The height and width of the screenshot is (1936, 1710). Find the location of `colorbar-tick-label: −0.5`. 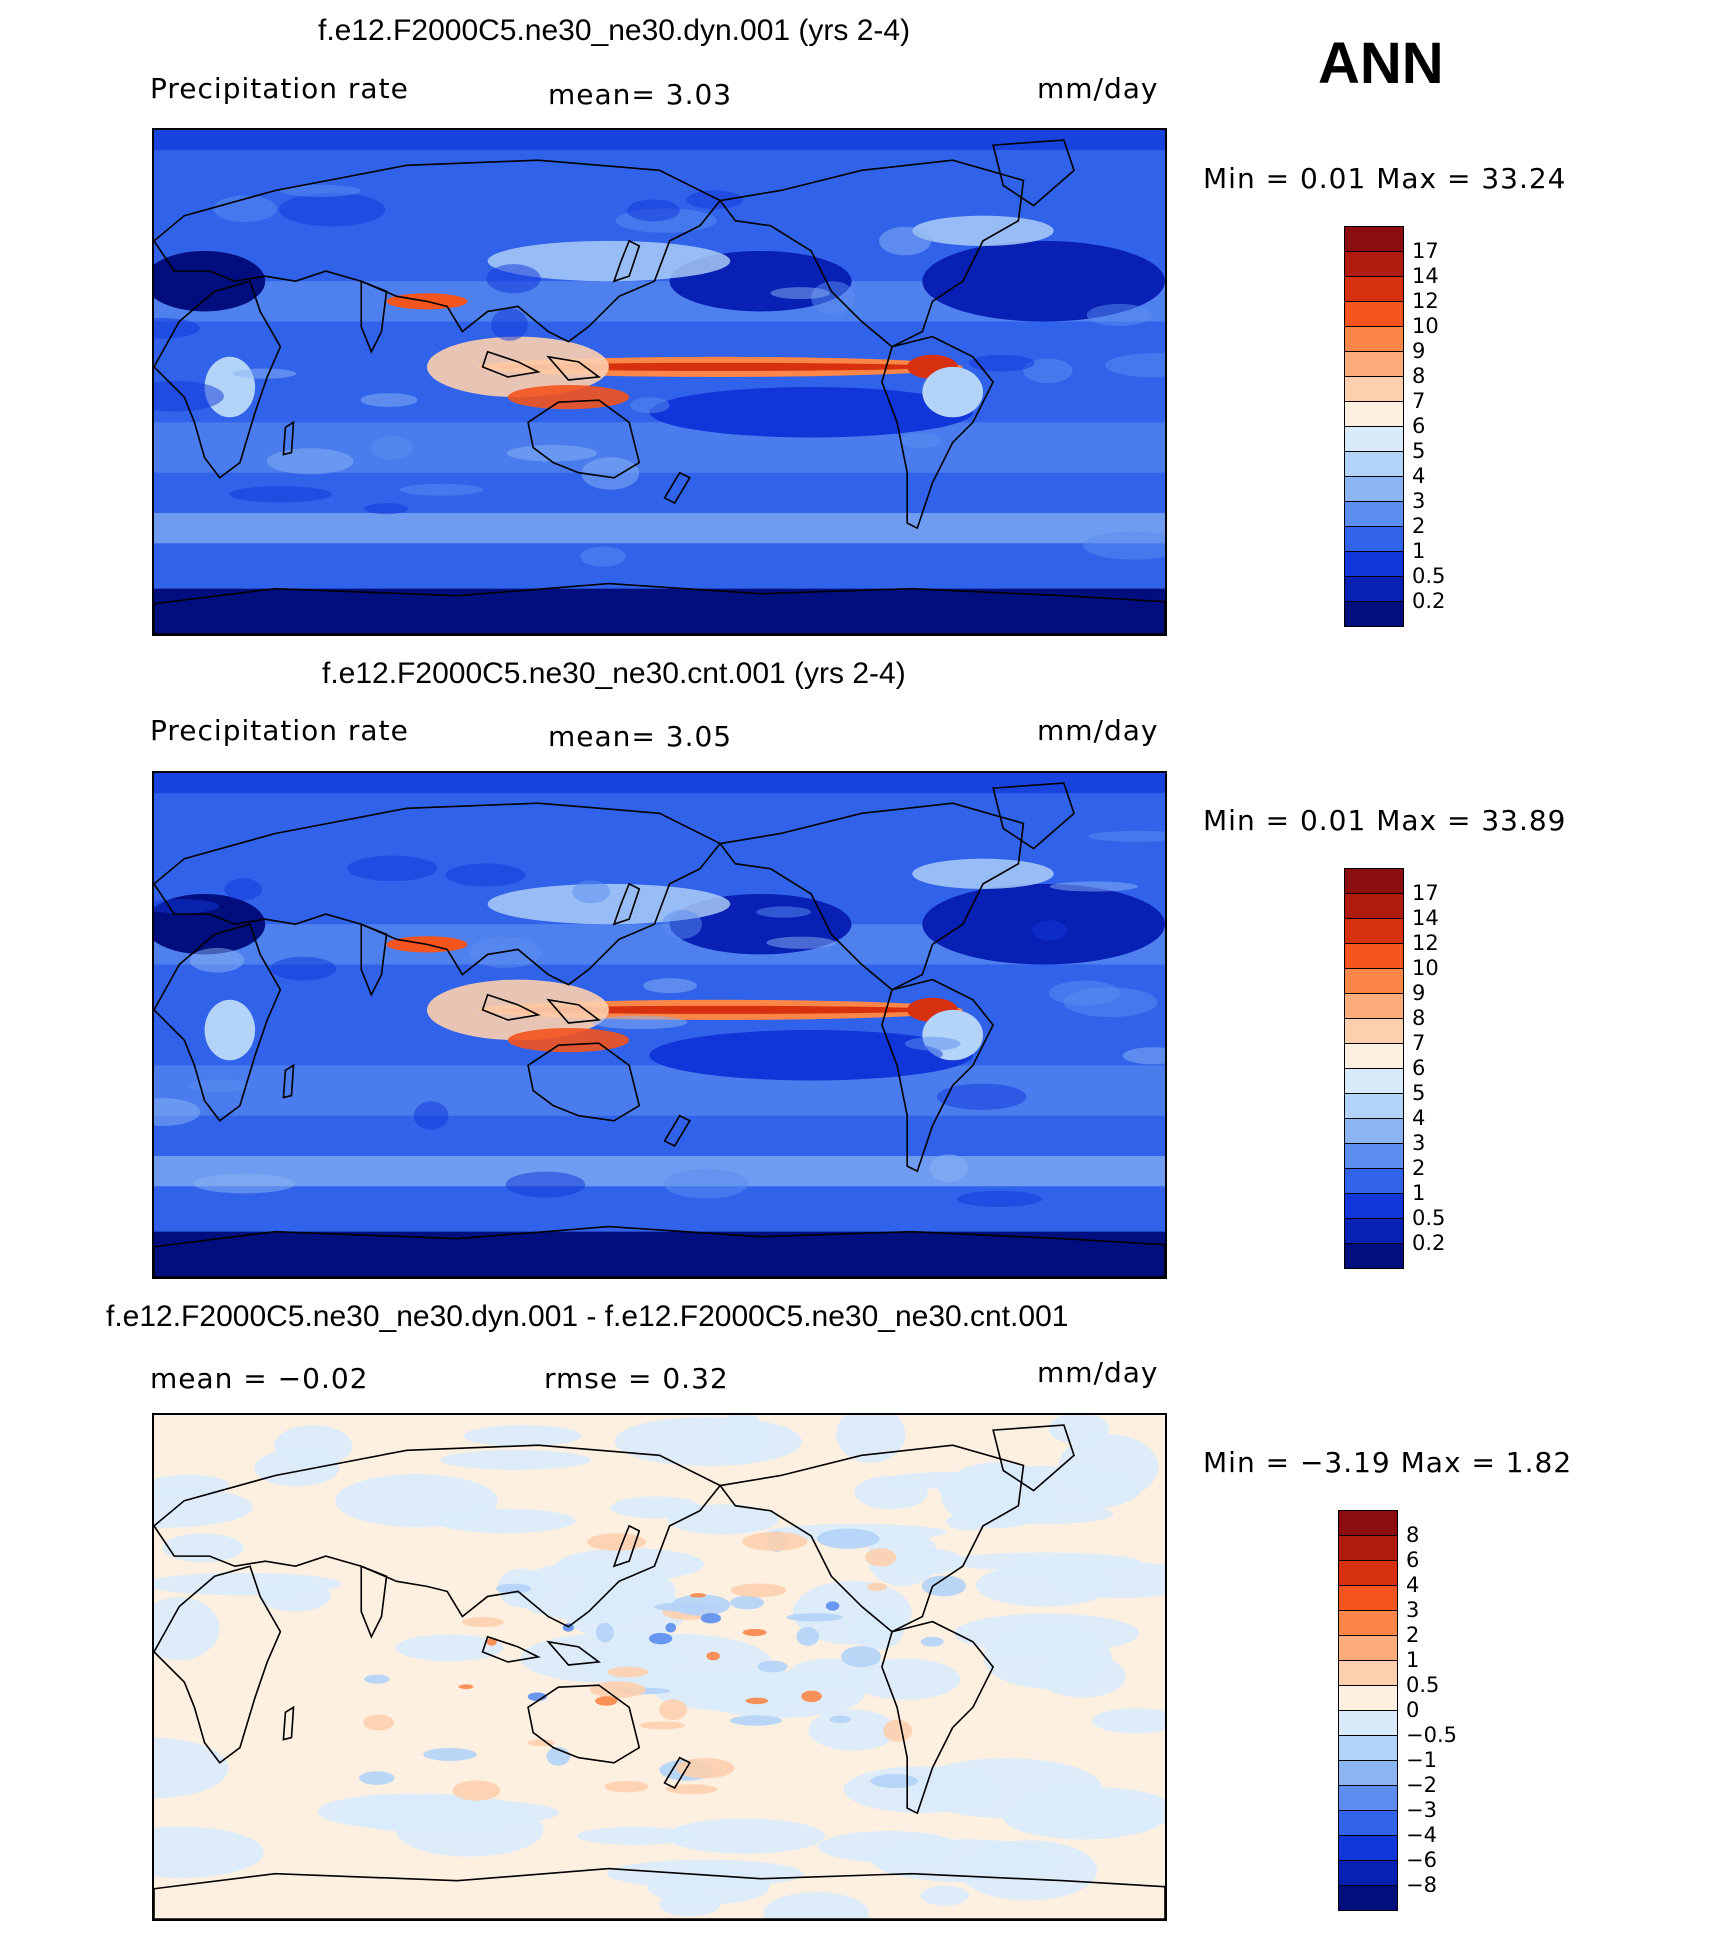

colorbar-tick-label: −0.5 is located at coordinates (1431, 1735).